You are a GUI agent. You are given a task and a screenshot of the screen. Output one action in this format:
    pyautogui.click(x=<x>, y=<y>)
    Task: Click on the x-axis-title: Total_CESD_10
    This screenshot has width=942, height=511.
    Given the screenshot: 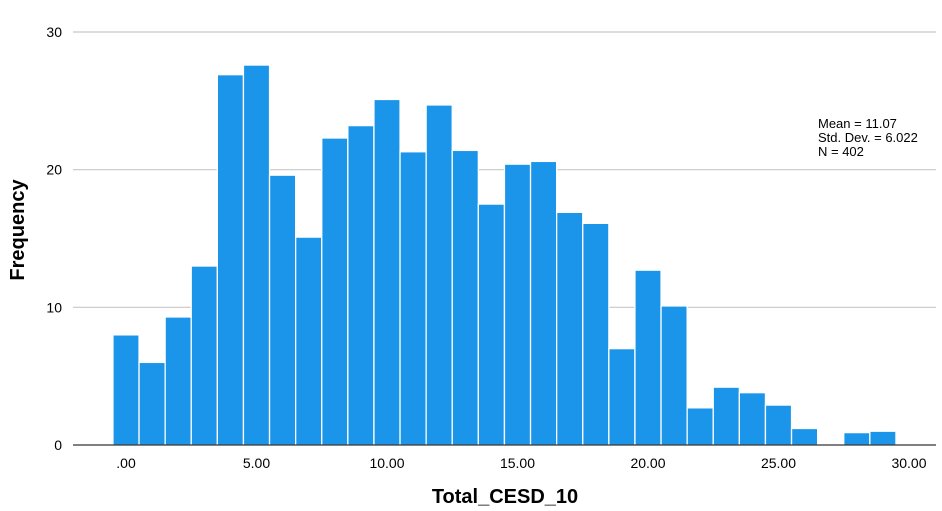 What is the action you would take?
    pyautogui.click(x=505, y=497)
    